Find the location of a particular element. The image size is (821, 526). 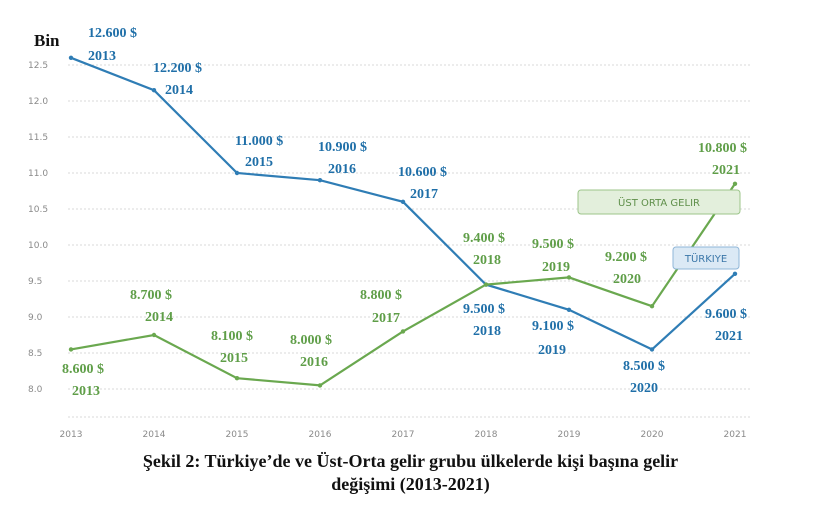

turkiye-value-label: 9.600 $ is located at coordinates (726, 314).